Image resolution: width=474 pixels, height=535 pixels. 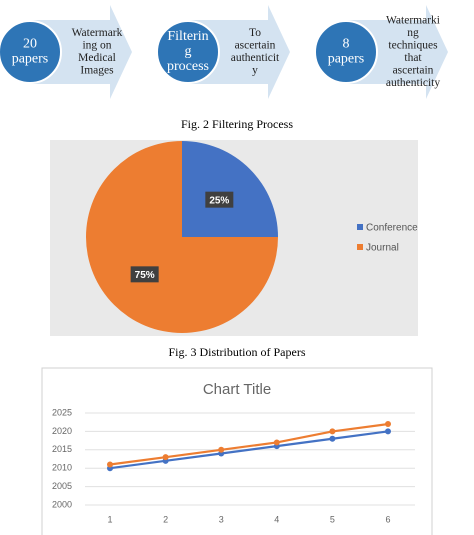 What do you see at coordinates (165, 519) in the screenshot?
I see `x-tick-label: 2` at bounding box center [165, 519].